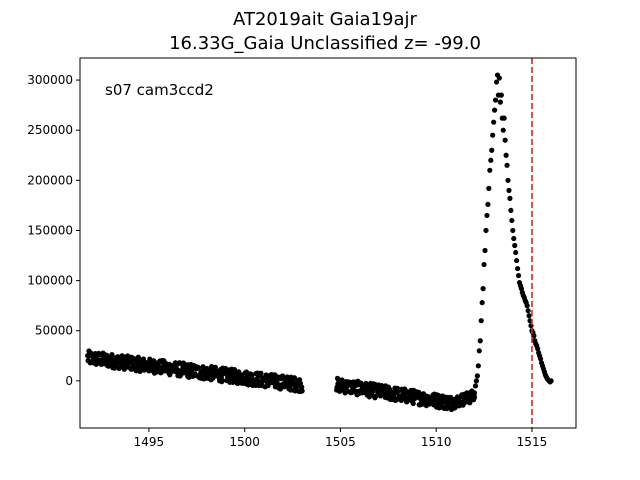 Image resolution: width=640 pixels, height=480 pixels. Describe the element at coordinates (69, 381) in the screenshot. I see `y-tick-label: 0` at that location.